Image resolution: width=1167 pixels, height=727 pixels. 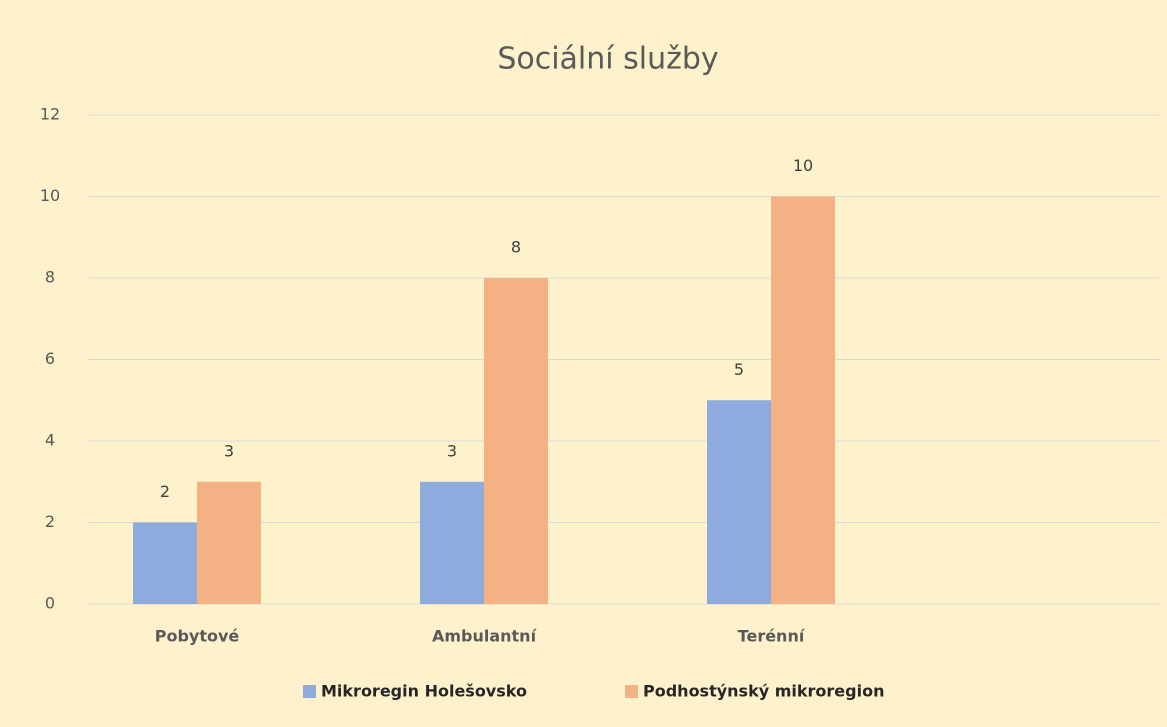 I want to click on data-label: 10, so click(x=803, y=165).